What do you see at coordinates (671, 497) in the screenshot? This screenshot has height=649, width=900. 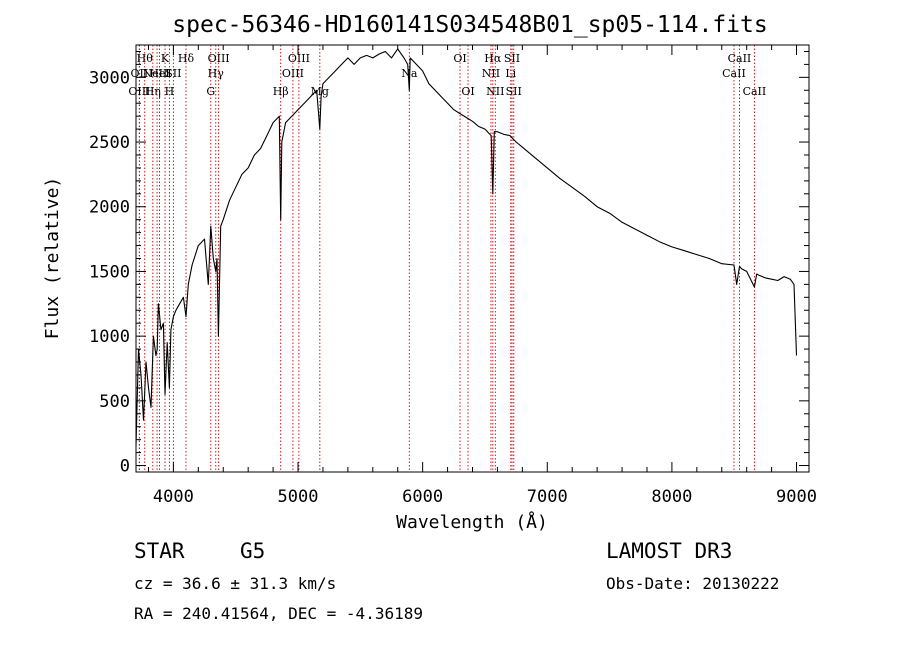 I see `x-tick-label: 8000` at bounding box center [671, 497].